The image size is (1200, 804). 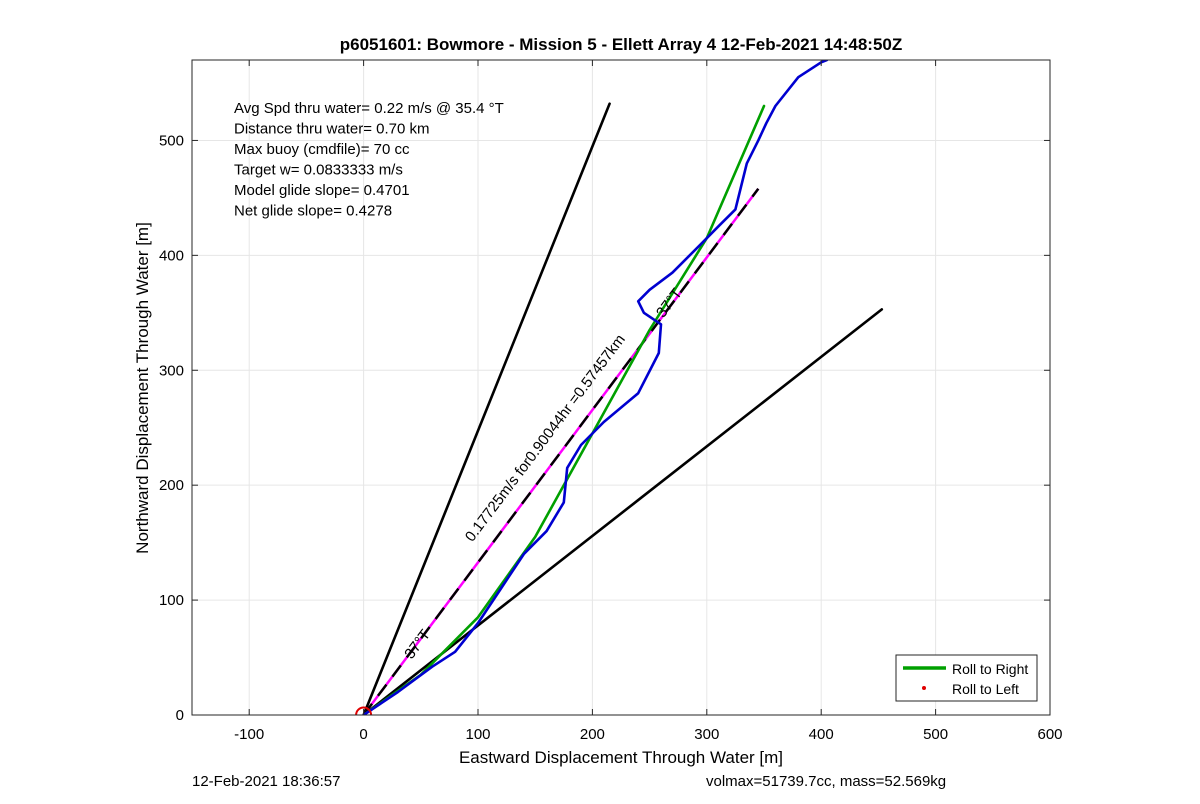 What do you see at coordinates (171, 600) in the screenshot?
I see `y-tick-label: 100` at bounding box center [171, 600].